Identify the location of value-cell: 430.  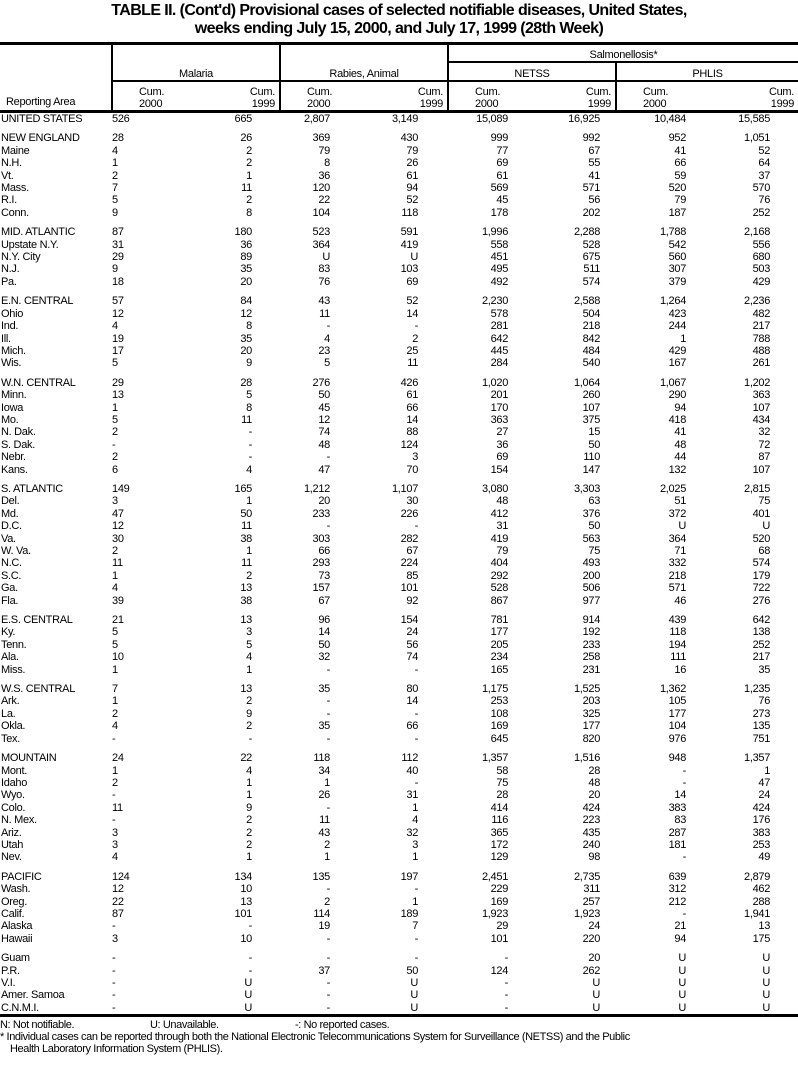
(409, 138).